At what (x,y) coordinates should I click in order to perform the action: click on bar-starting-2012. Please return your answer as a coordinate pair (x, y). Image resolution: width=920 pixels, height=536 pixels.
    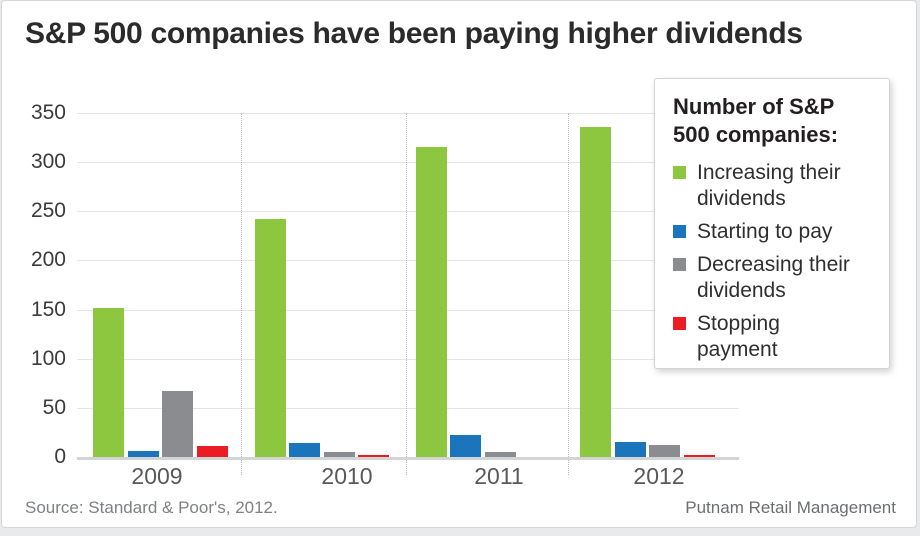
    Looking at the image, I should click on (630, 449).